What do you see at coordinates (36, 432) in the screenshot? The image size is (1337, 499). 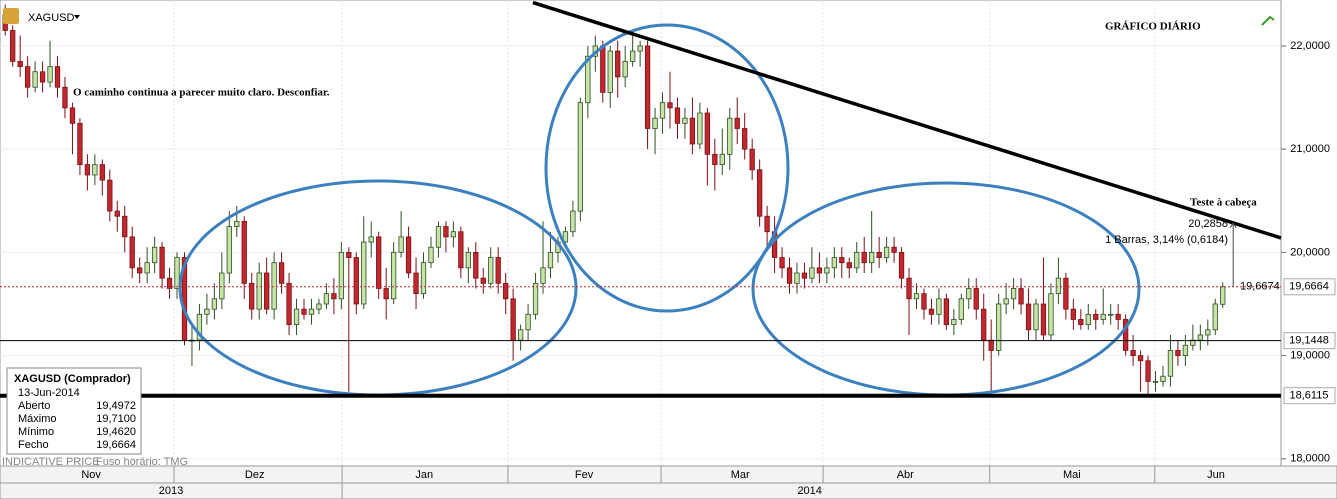 I see `info-label: Mínimo` at bounding box center [36, 432].